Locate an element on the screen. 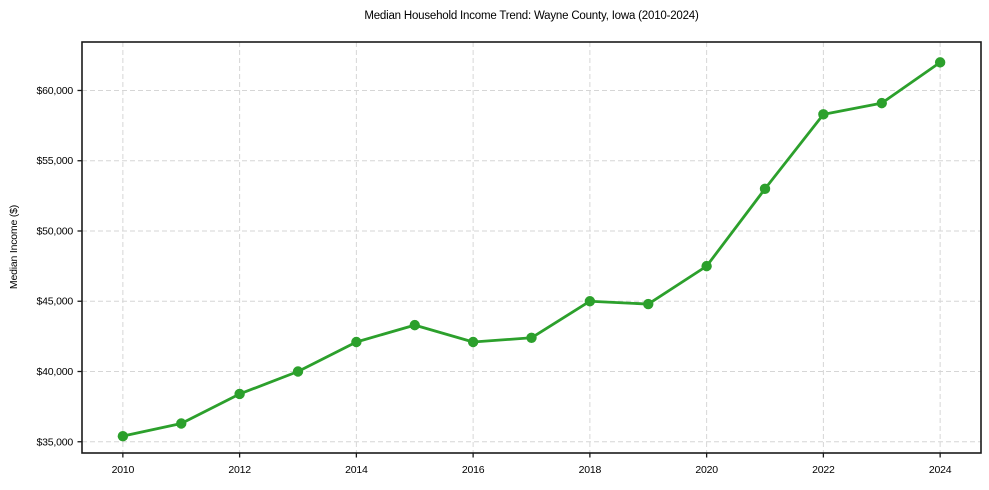 Image resolution: width=989 pixels, height=490 pixels. x-tick-label: 2018 is located at coordinates (590, 470).